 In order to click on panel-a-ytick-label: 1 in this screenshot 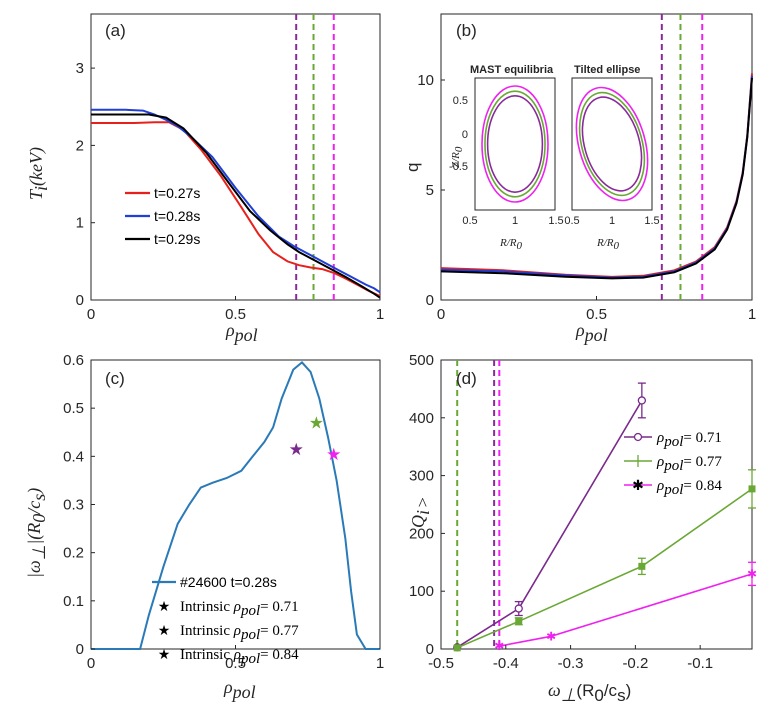, I will do `click(80, 223)`.